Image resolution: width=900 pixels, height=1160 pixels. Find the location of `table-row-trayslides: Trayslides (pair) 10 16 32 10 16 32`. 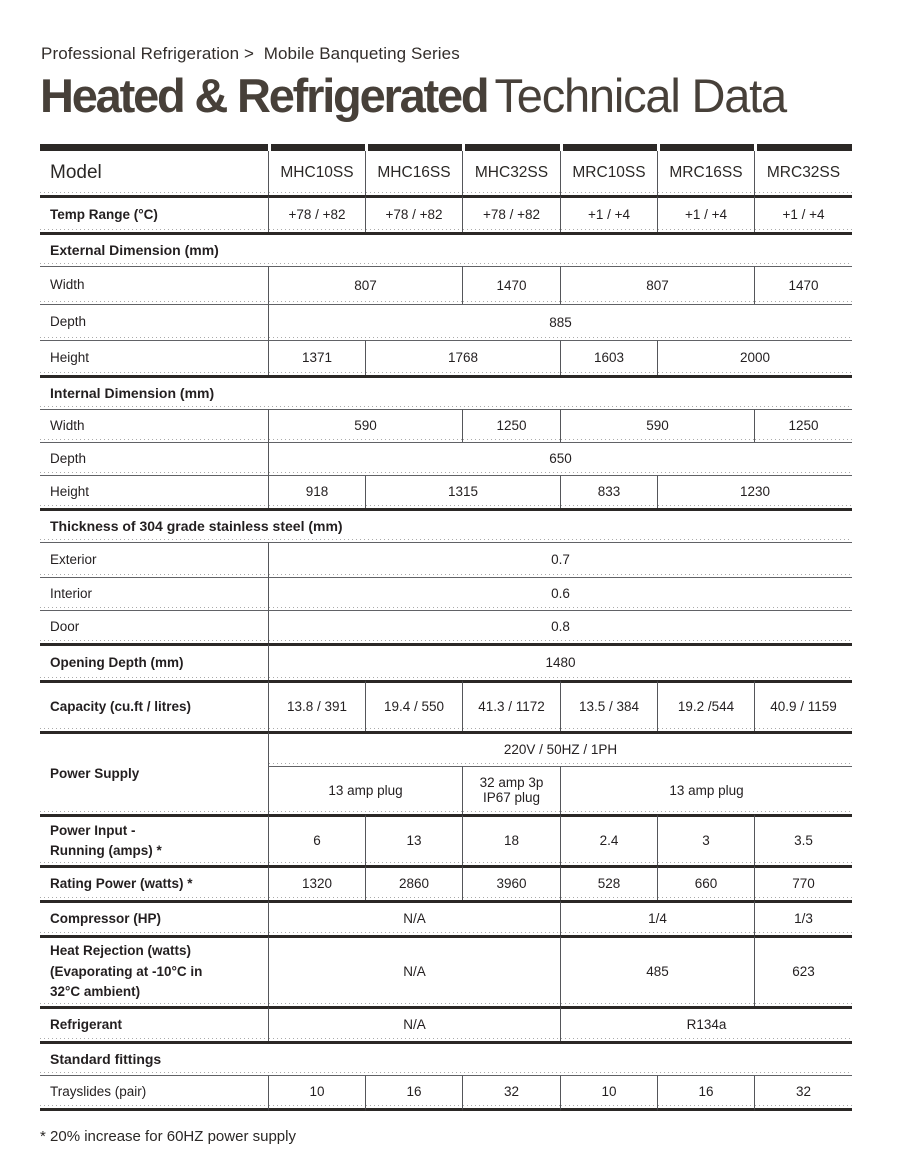

table-row-trayslides: Trayslides (pair) 10 16 32 10 16 32 is located at coordinates (446, 1092).